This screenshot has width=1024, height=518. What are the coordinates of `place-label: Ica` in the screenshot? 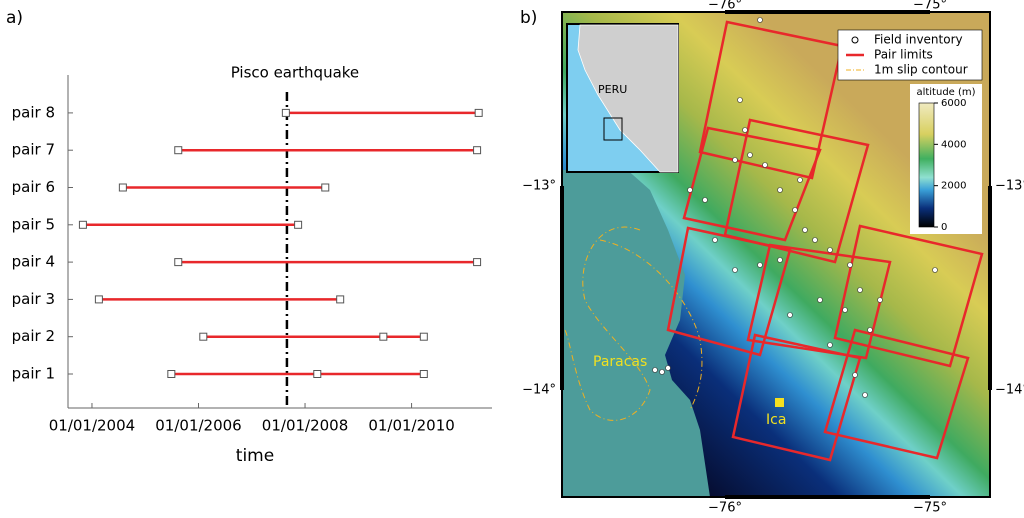 It's located at (776, 420).